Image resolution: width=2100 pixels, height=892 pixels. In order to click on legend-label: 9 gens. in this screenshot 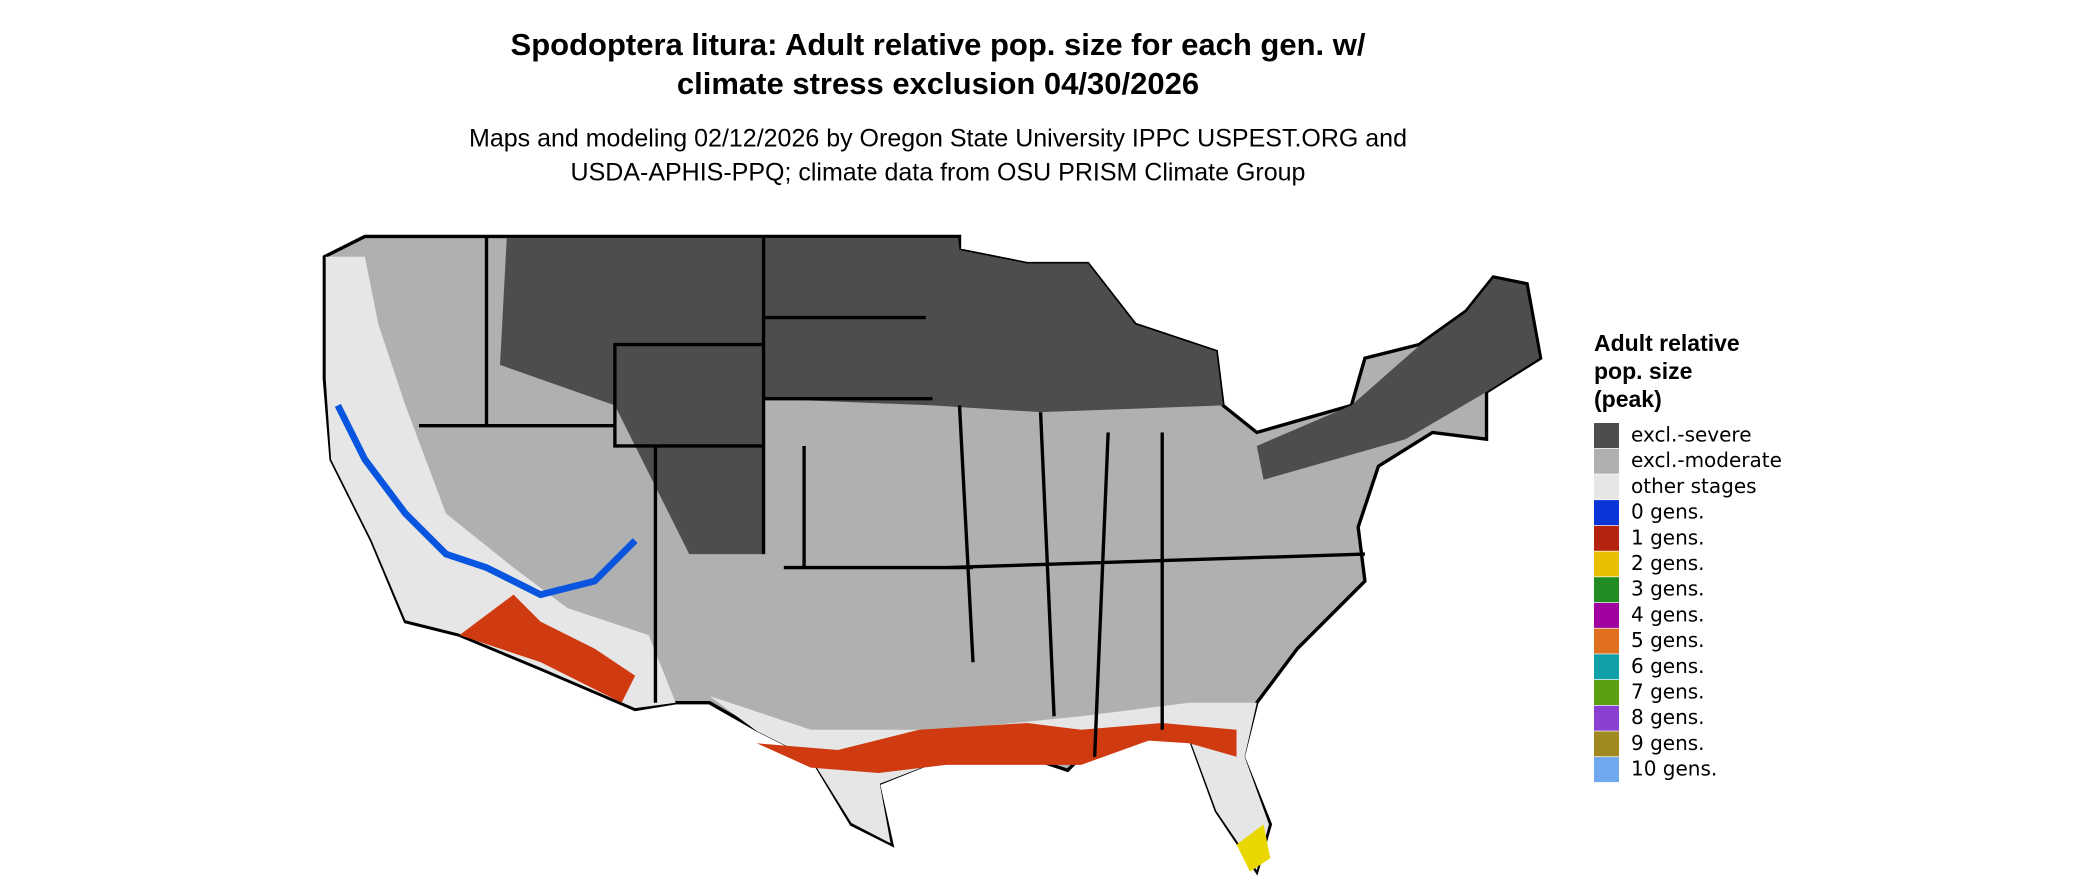, I will do `click(1668, 743)`.